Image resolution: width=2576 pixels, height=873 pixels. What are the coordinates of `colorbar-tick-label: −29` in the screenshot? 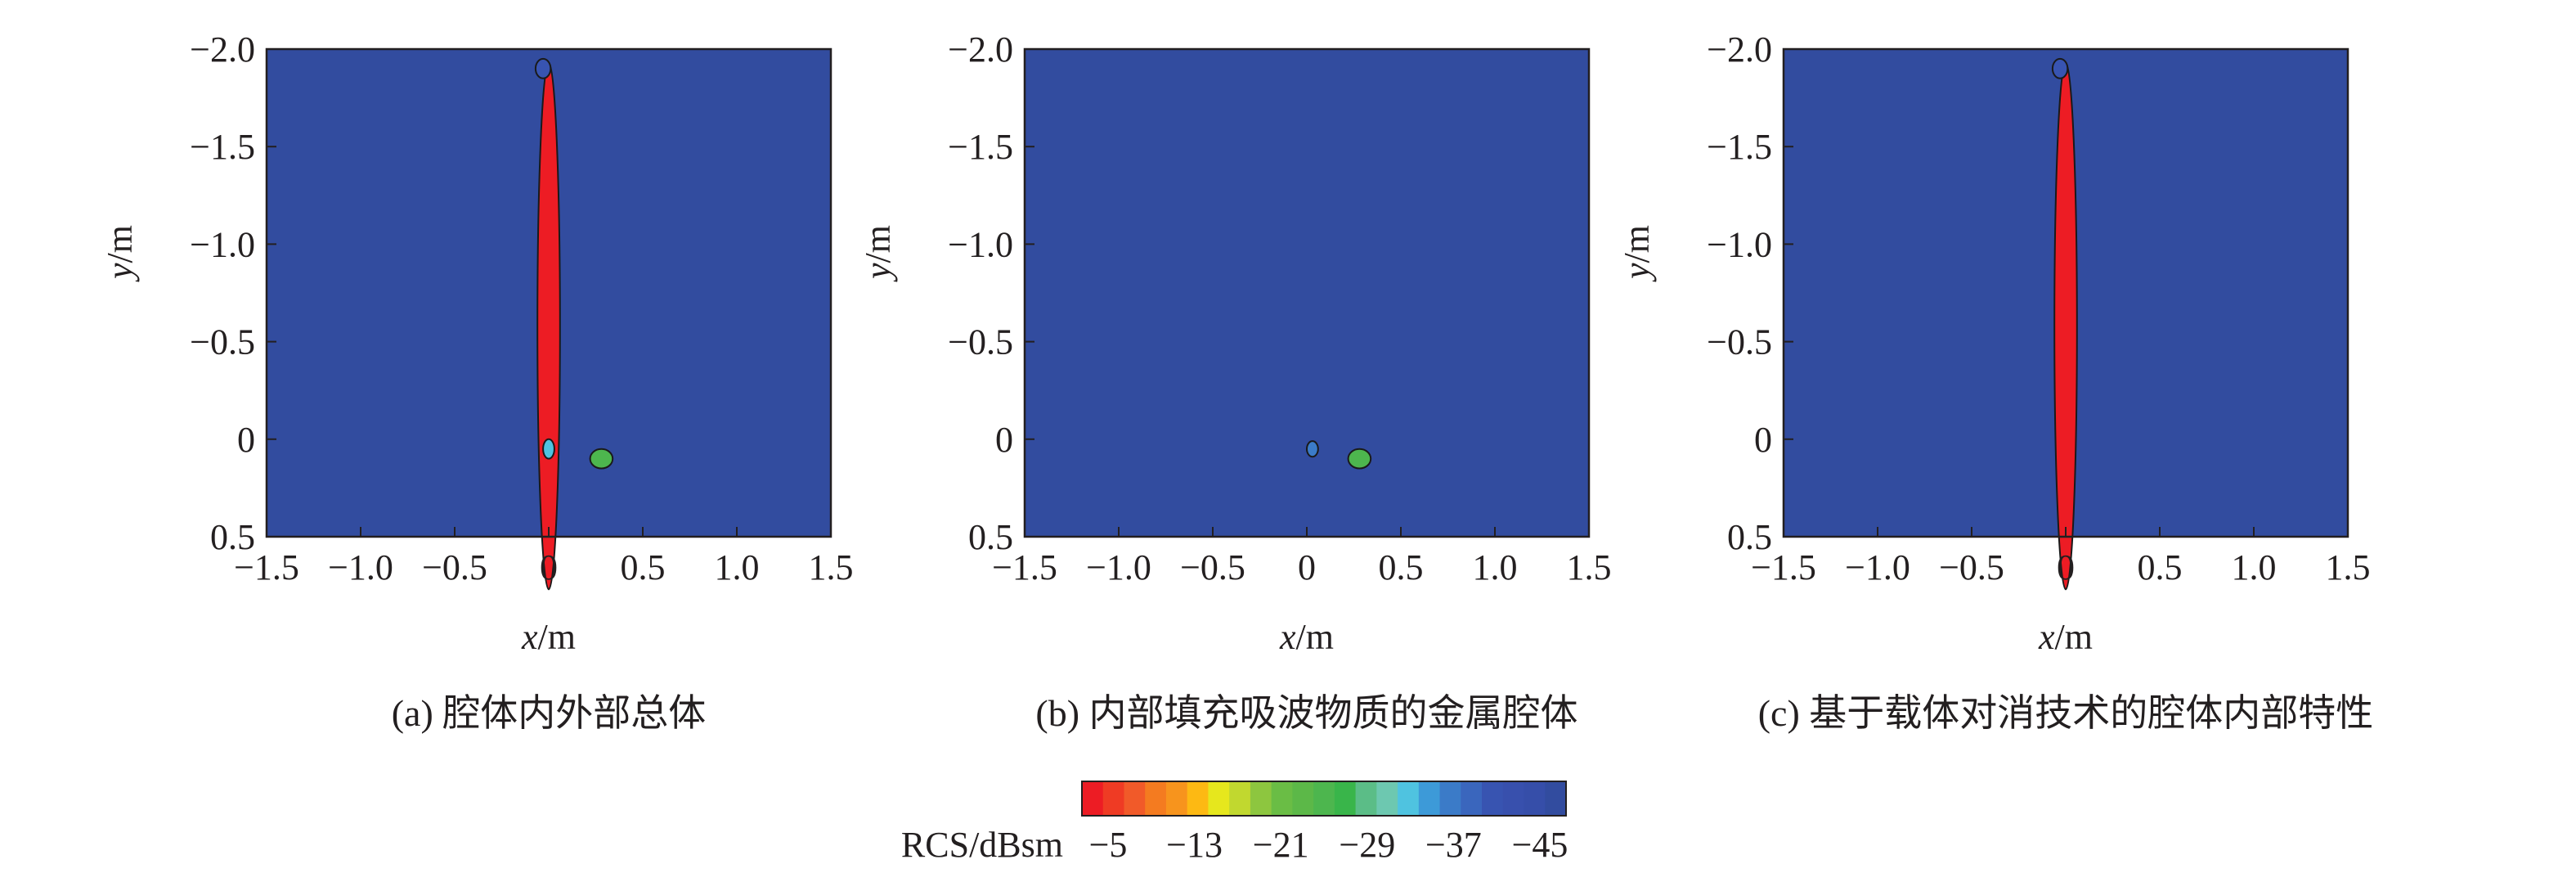 It's located at (1367, 845).